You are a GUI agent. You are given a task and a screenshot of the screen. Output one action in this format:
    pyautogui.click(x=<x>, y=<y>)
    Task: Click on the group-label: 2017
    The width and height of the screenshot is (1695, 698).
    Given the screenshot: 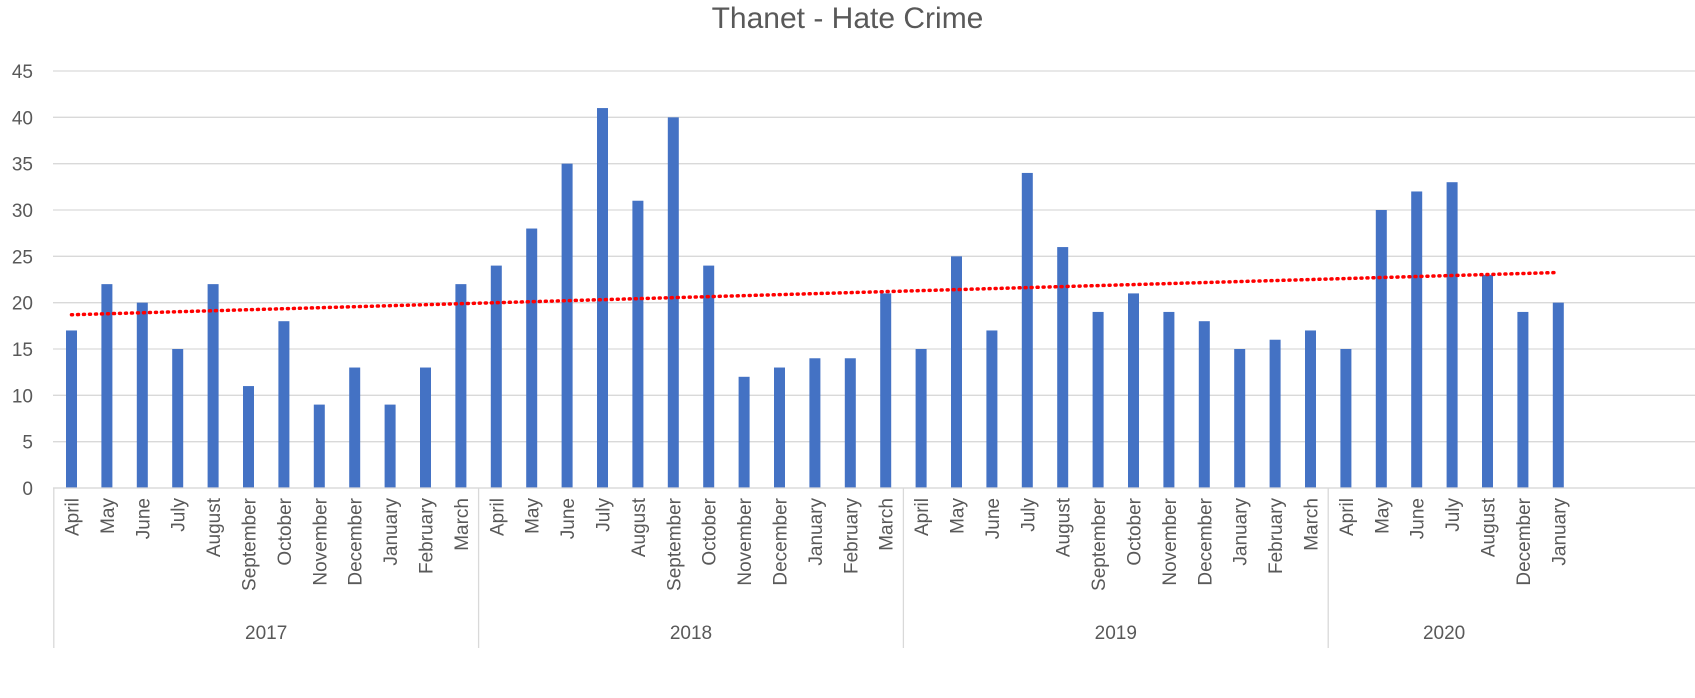 What is the action you would take?
    pyautogui.click(x=266, y=633)
    